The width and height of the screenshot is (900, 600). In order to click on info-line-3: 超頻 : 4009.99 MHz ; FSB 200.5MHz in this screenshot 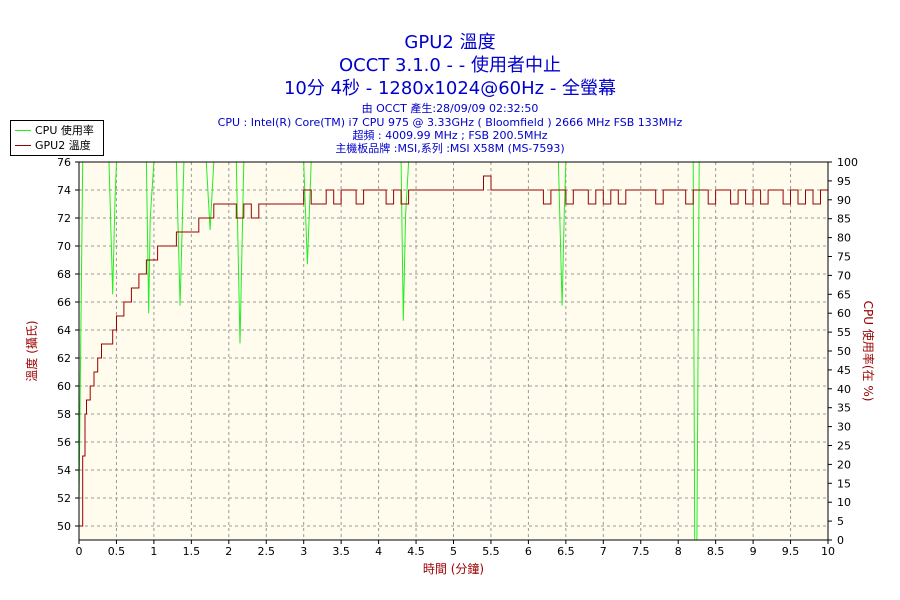, I will do `click(450, 135)`.